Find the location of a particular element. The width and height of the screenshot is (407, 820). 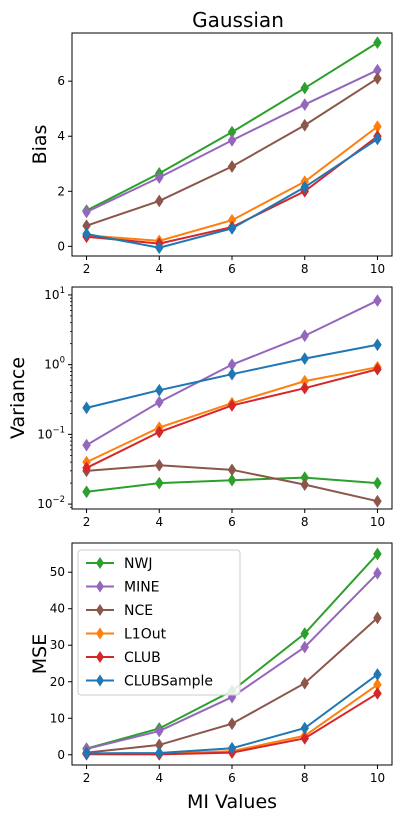

legend-label: CLUB is located at coordinates (142, 658).